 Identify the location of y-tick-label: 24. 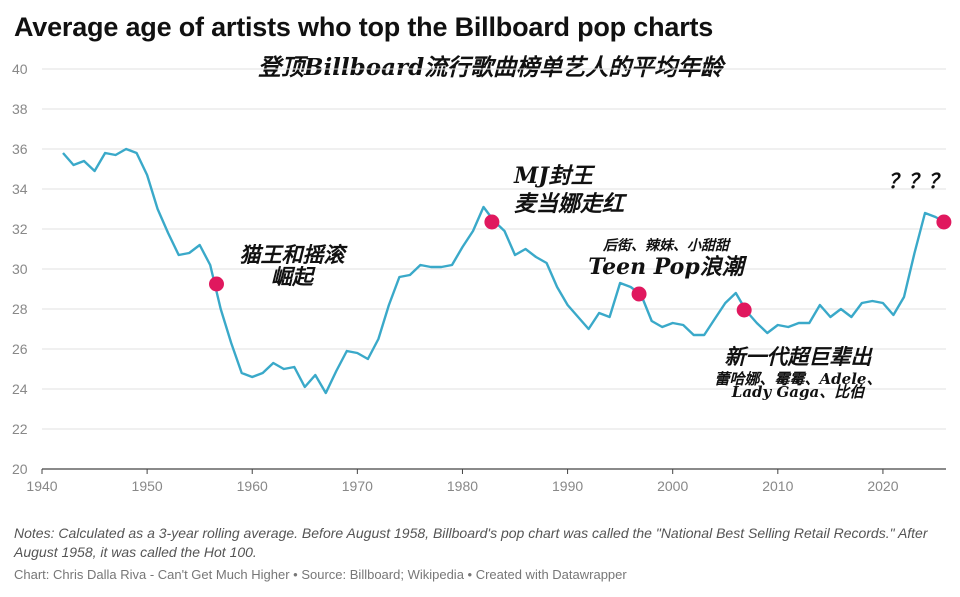
(20, 389).